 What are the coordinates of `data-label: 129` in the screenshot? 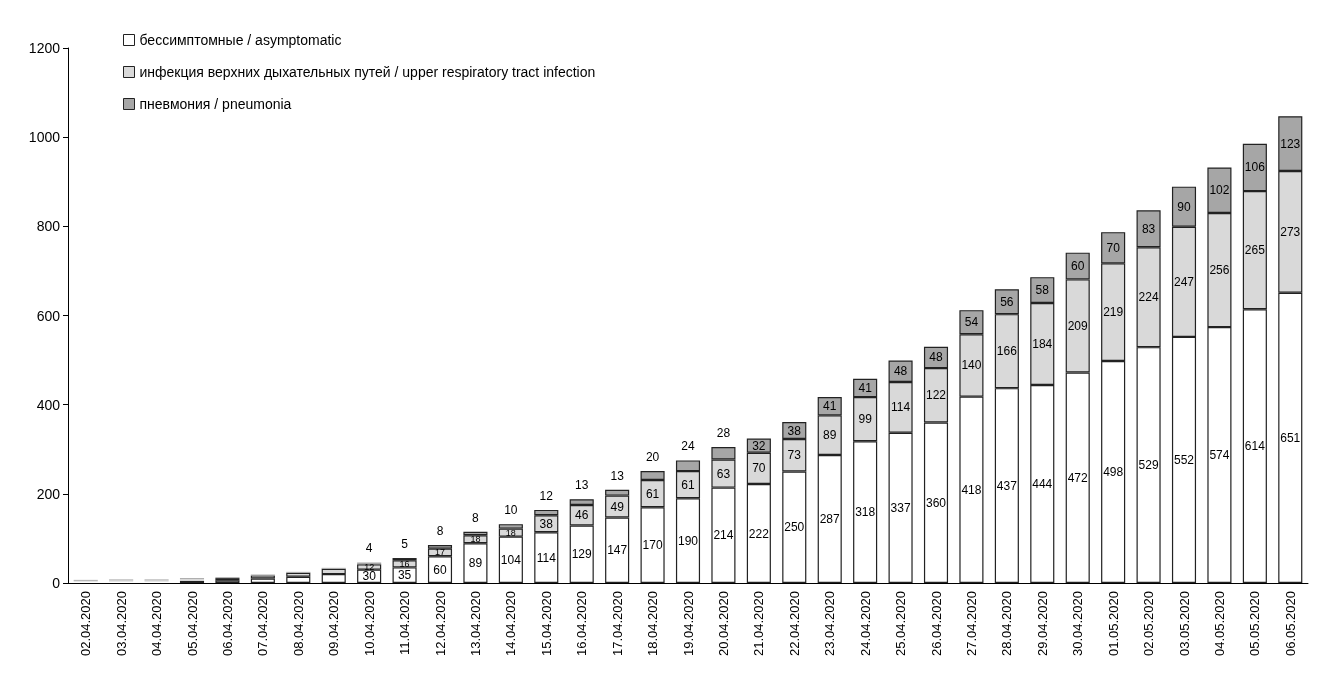 It's located at (582, 554).